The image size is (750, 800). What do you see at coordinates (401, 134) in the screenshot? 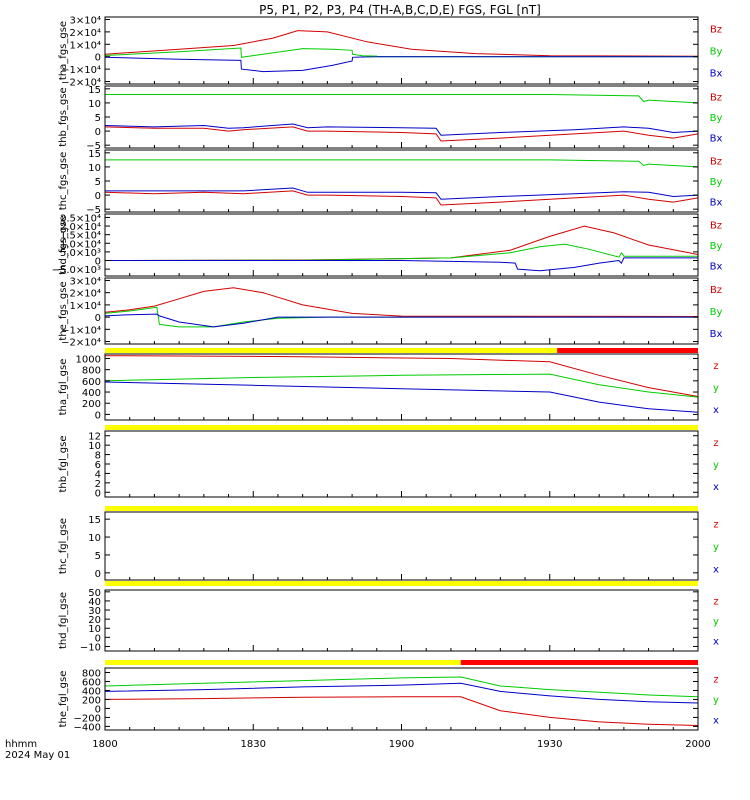
I see `series-line-thb_fgs_gse-Bz` at bounding box center [401, 134].